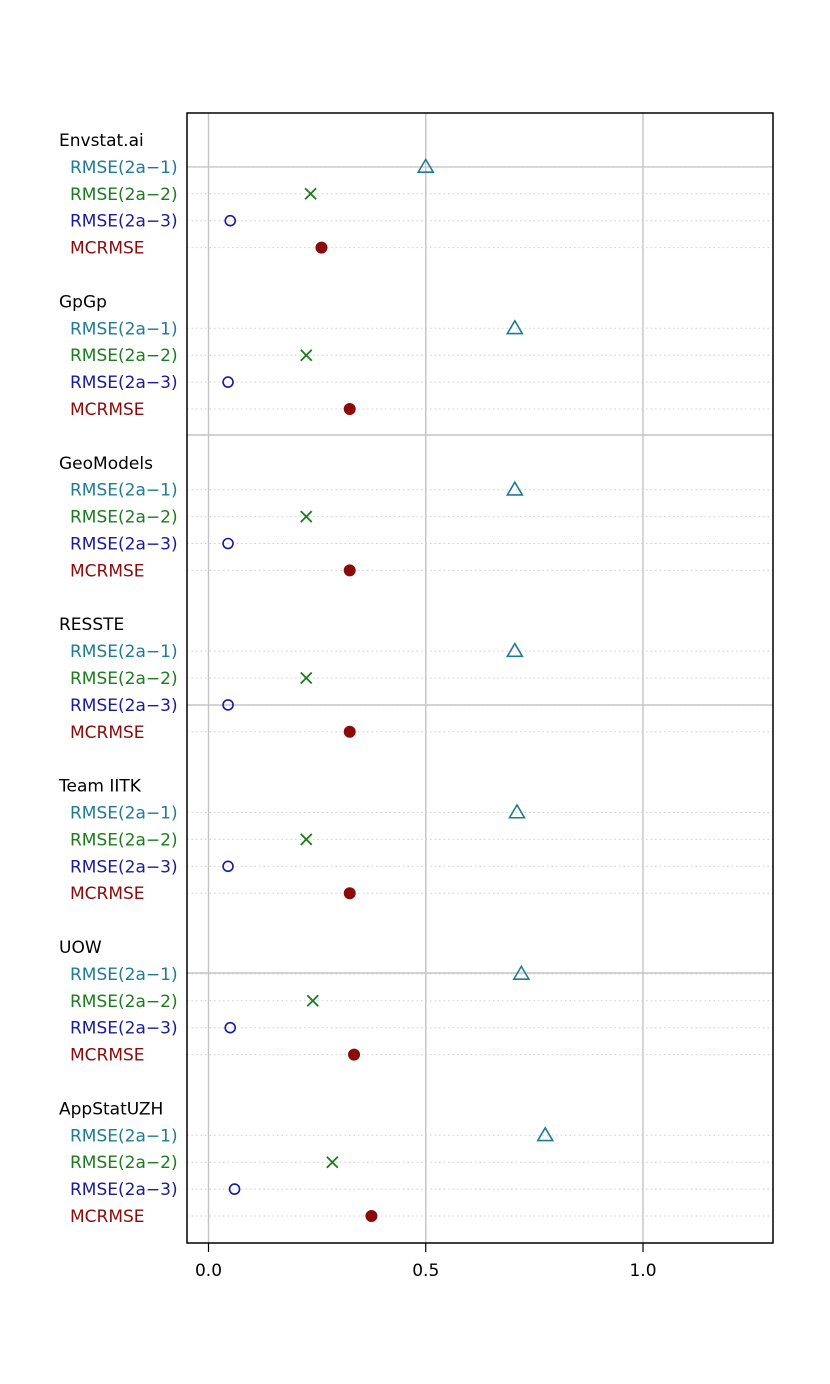 Image resolution: width=830 pixels, height=1384 pixels. What do you see at coordinates (208, 1271) in the screenshot?
I see `x-tick-label: 0.0` at bounding box center [208, 1271].